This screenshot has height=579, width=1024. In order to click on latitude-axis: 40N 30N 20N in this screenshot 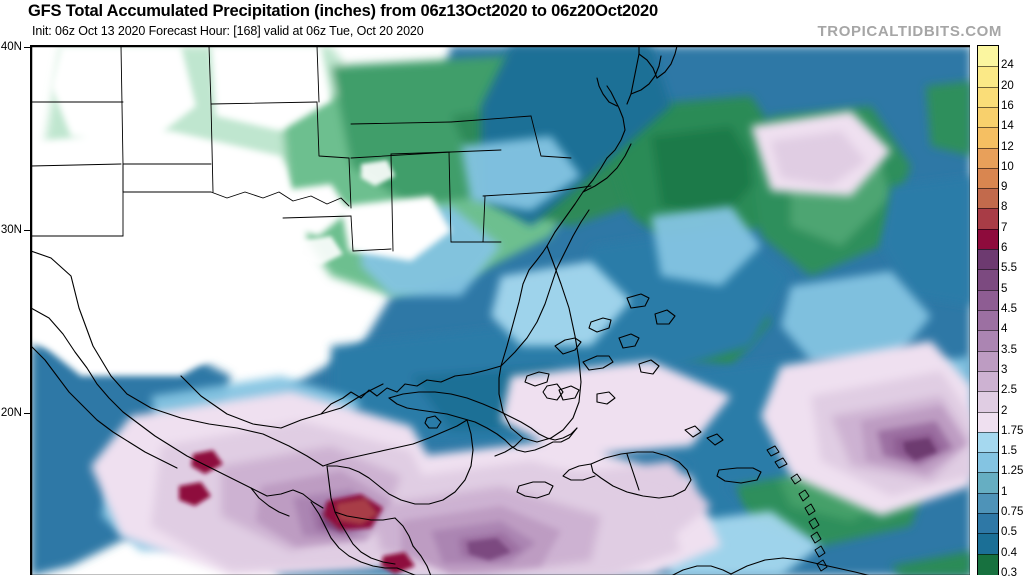, I will do `click(15, 308)`.